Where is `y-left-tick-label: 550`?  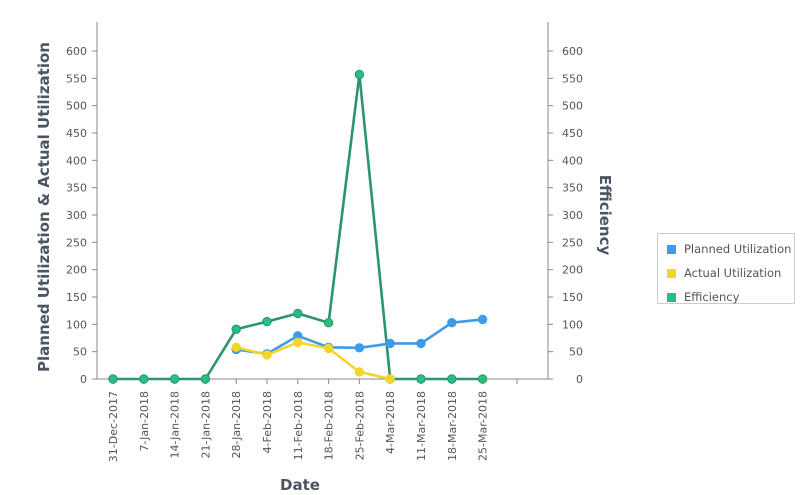 y-left-tick-label: 550 is located at coordinates (76, 78).